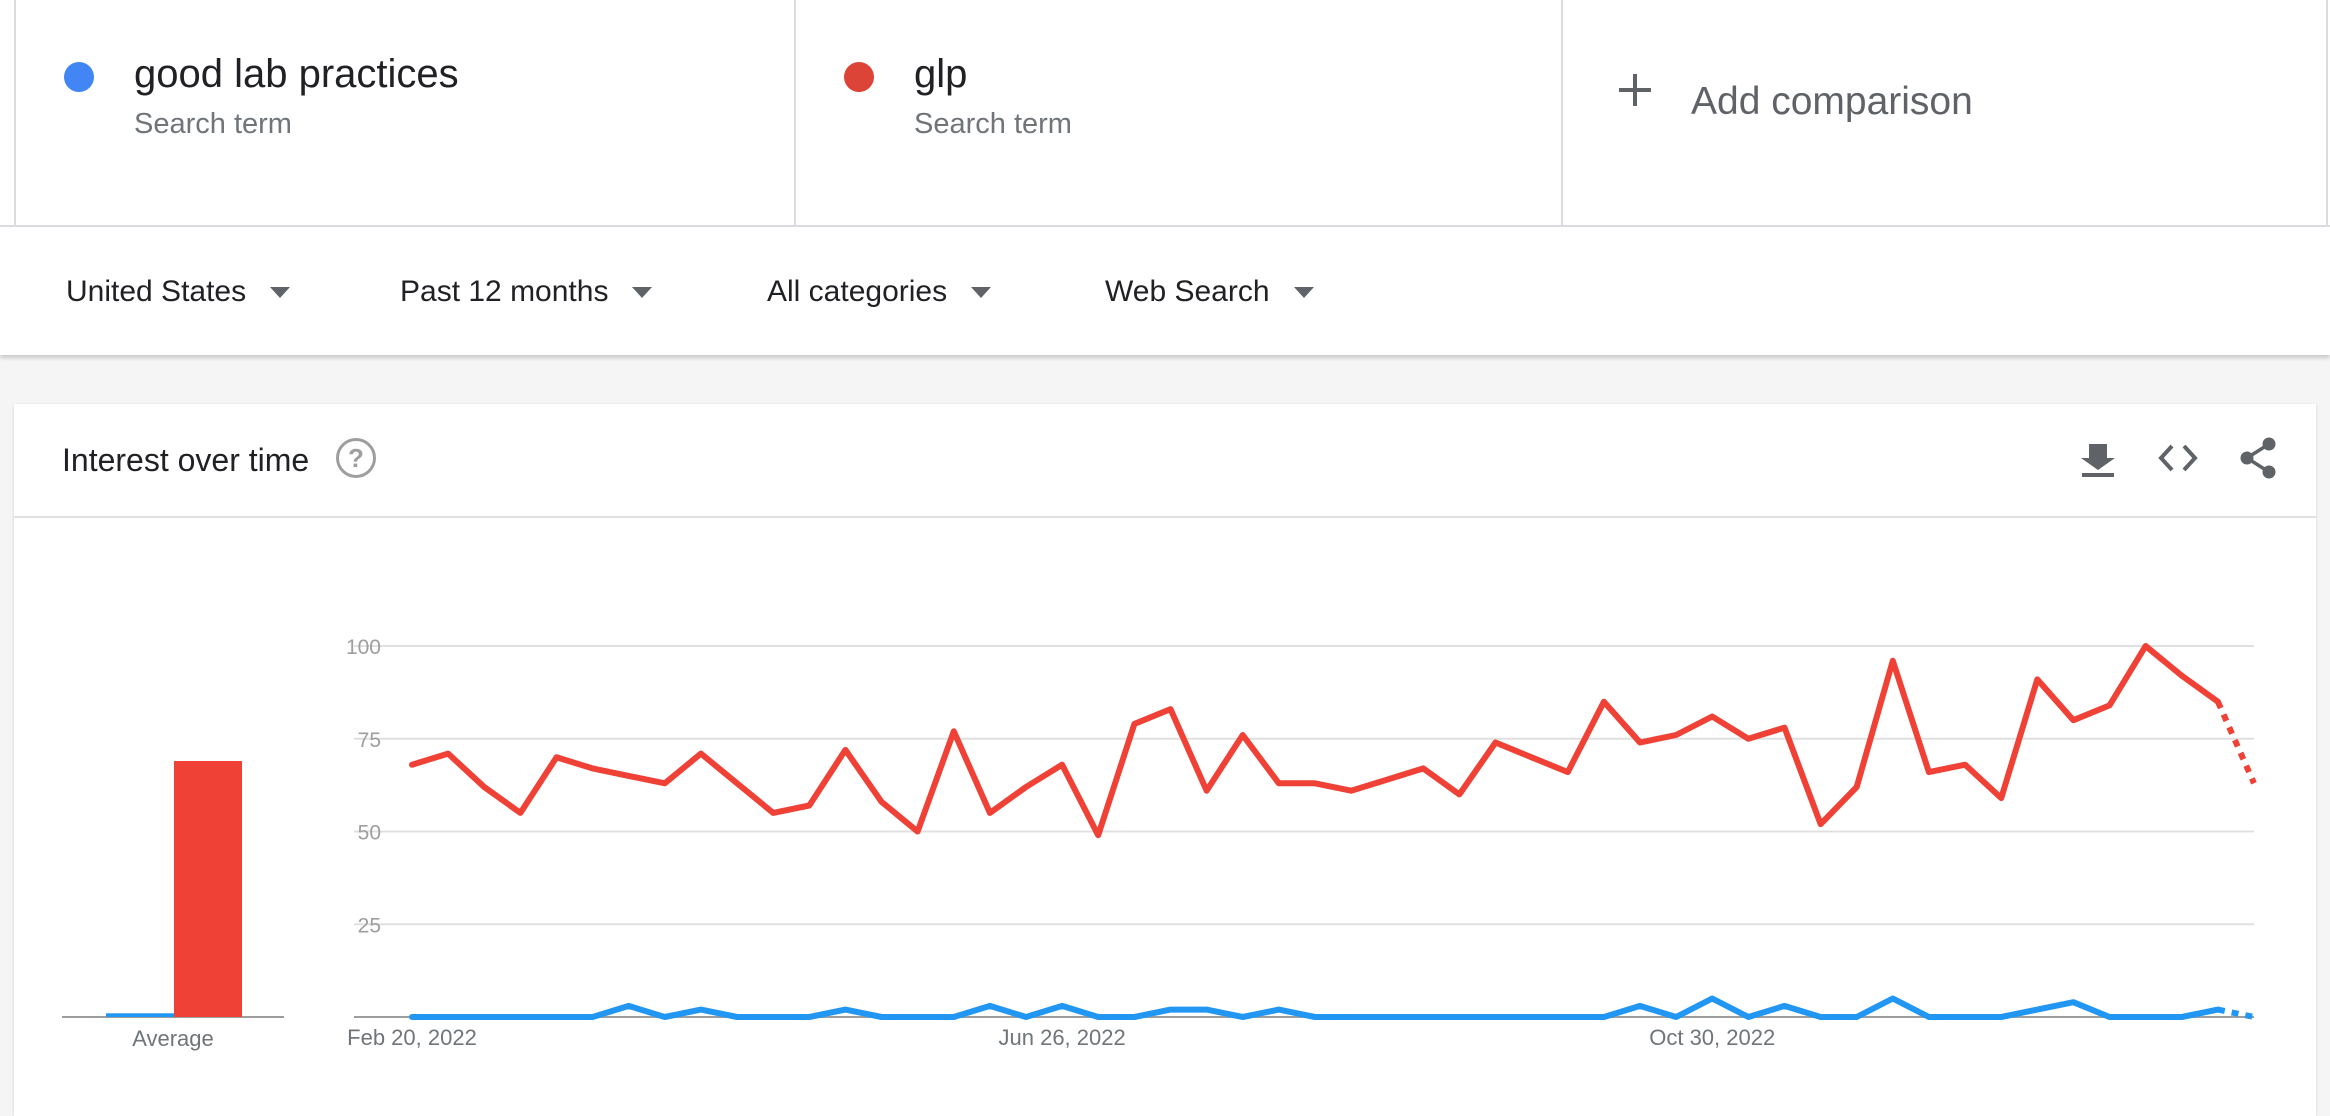 This screenshot has width=2330, height=1116. I want to click on search-type-label: Web Search, so click(1187, 291).